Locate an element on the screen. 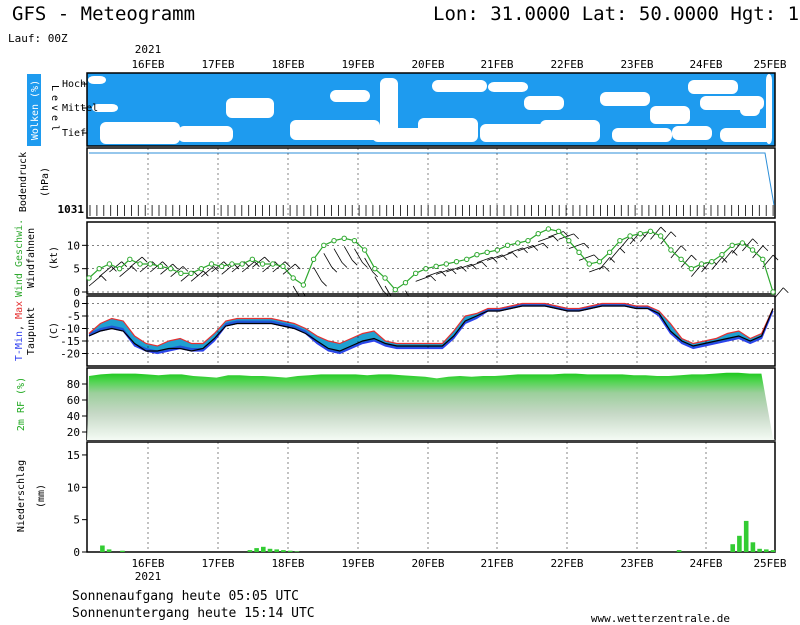 This screenshot has width=800, height=625. humidity-y-ticks: 20 40 60 80 is located at coordinates (77, 408).